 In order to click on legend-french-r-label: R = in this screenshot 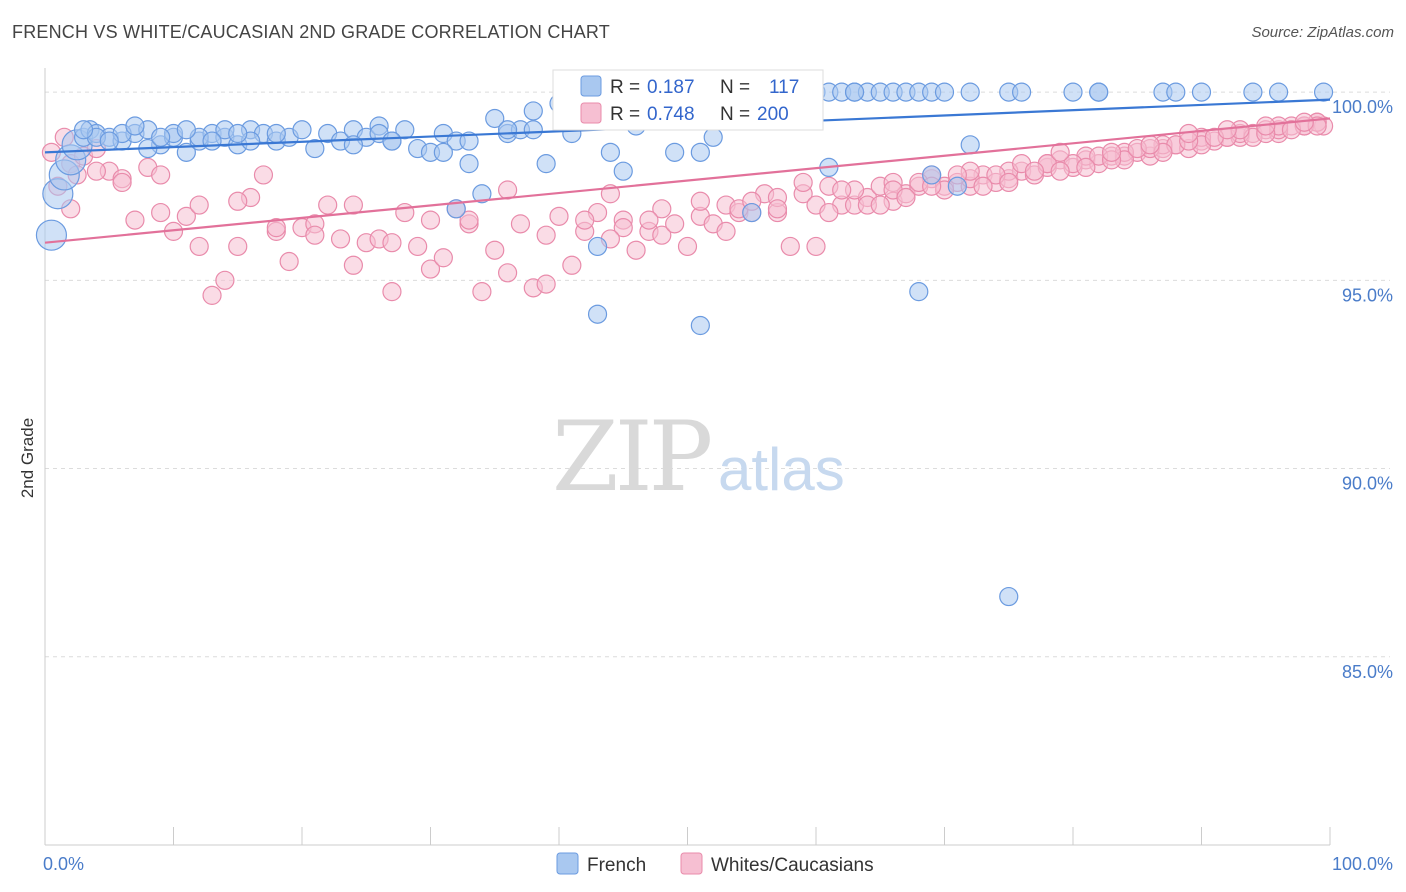, I will do `click(625, 87)`.